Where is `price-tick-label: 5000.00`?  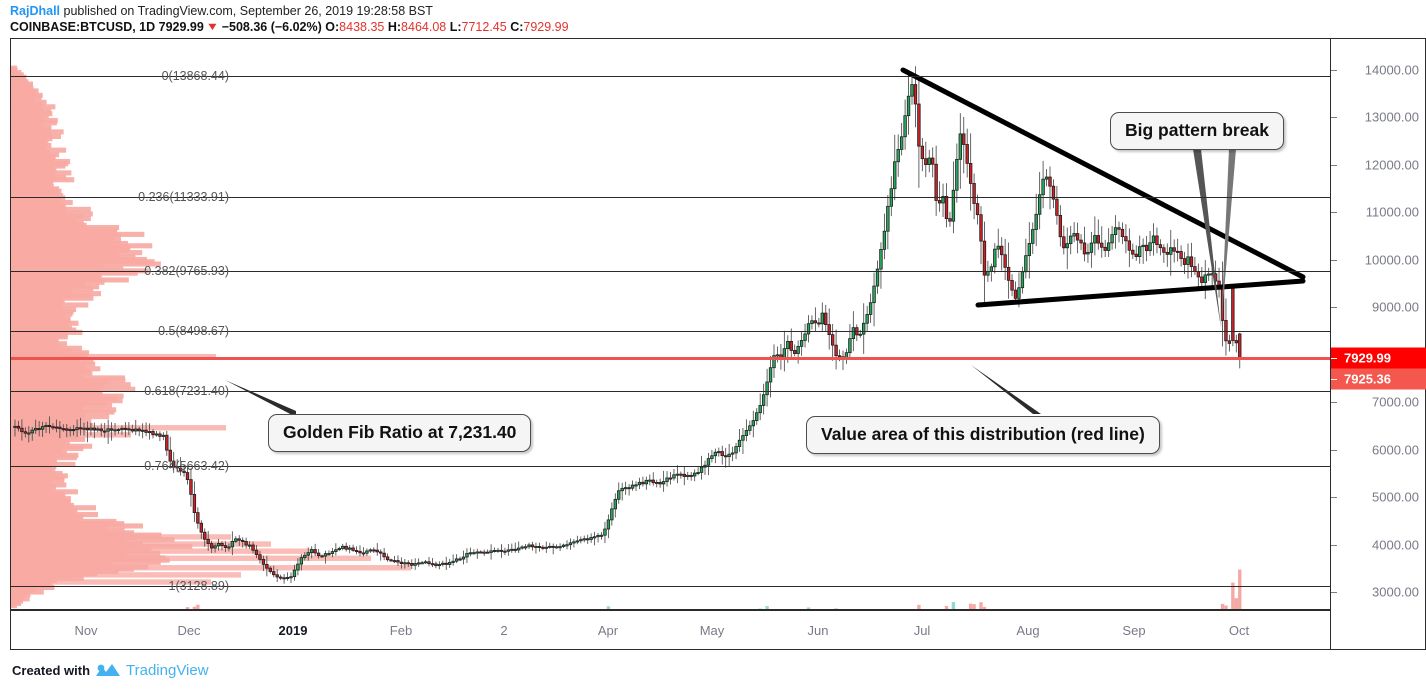 price-tick-label: 5000.00 is located at coordinates (1395, 497).